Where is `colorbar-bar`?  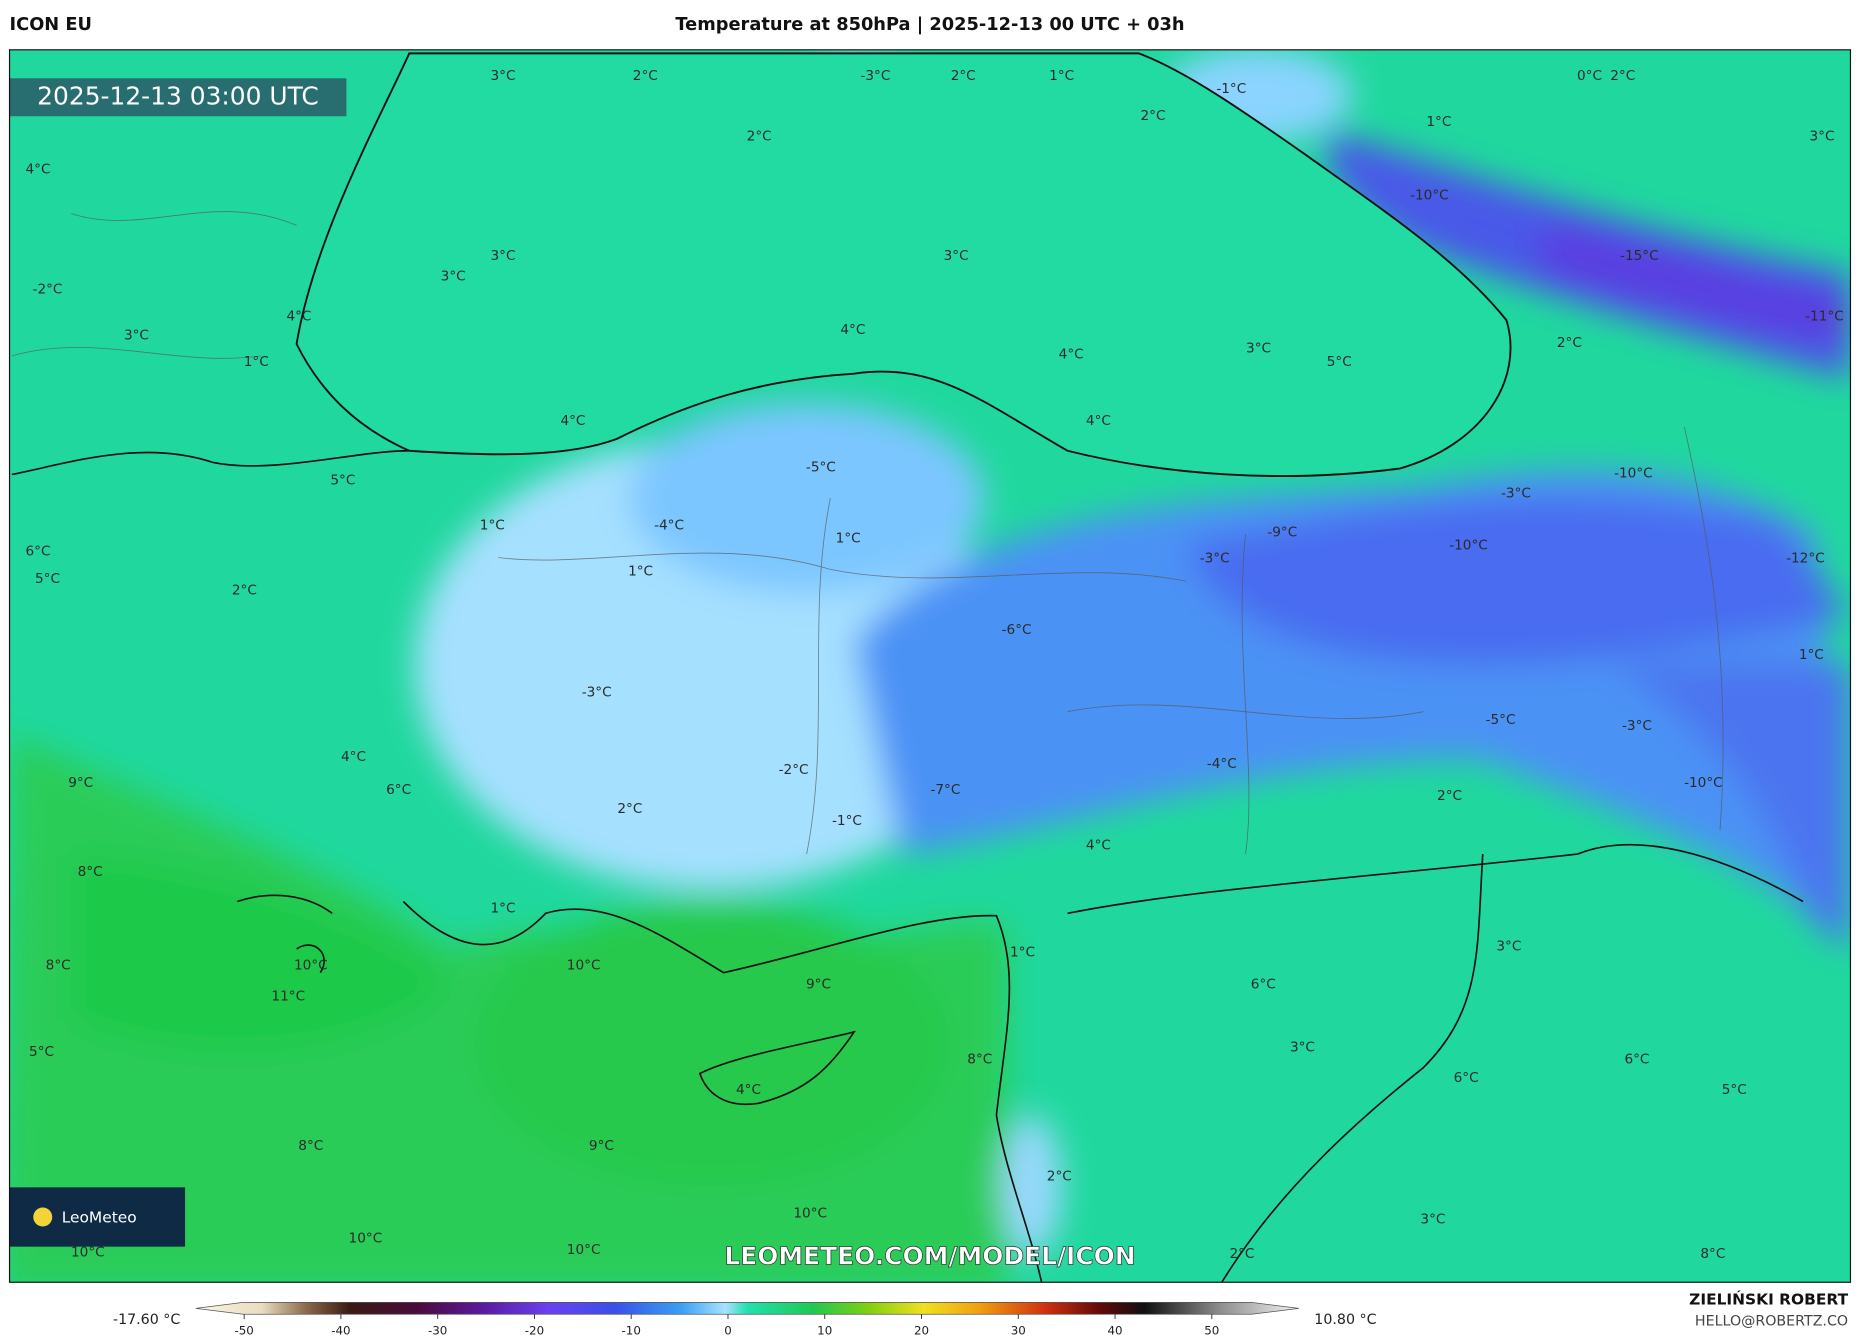
colorbar-bar is located at coordinates (747, 1308).